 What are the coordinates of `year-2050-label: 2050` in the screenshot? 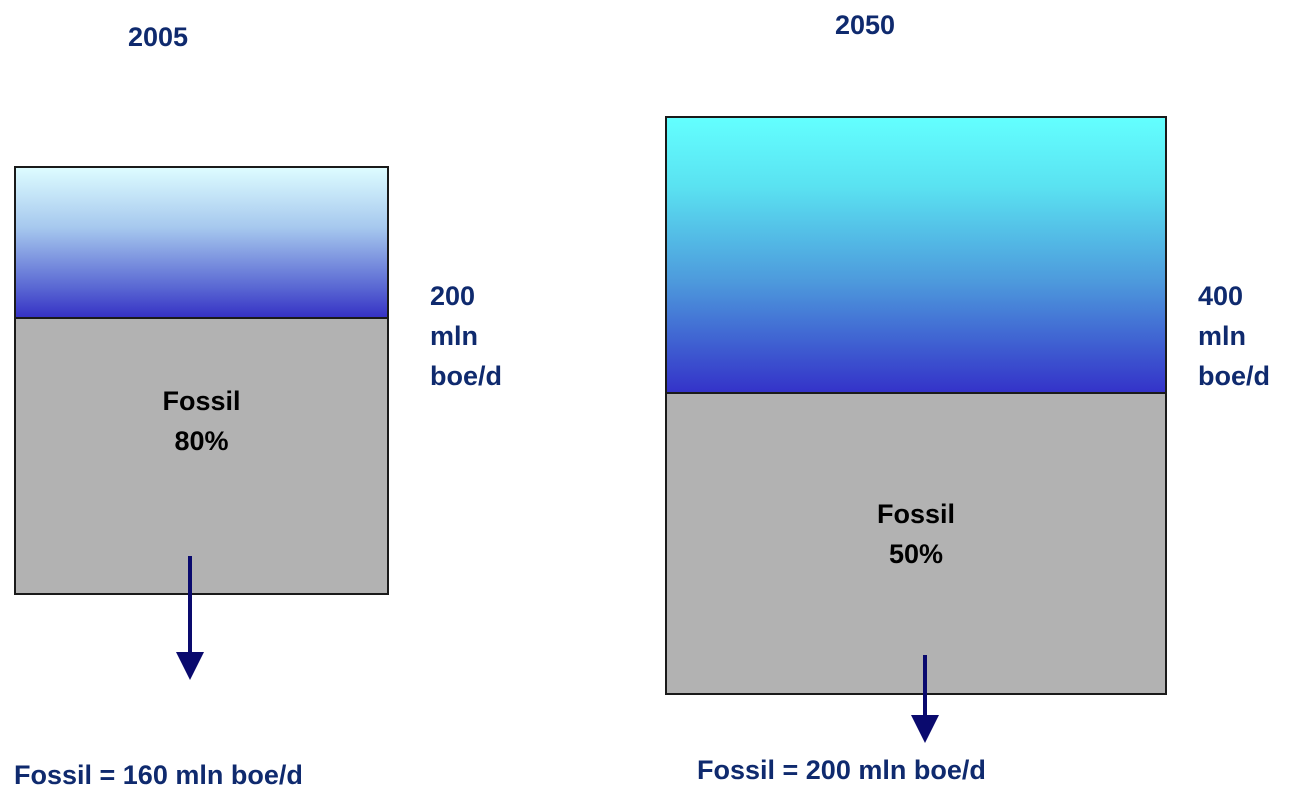 It's located at (865, 25).